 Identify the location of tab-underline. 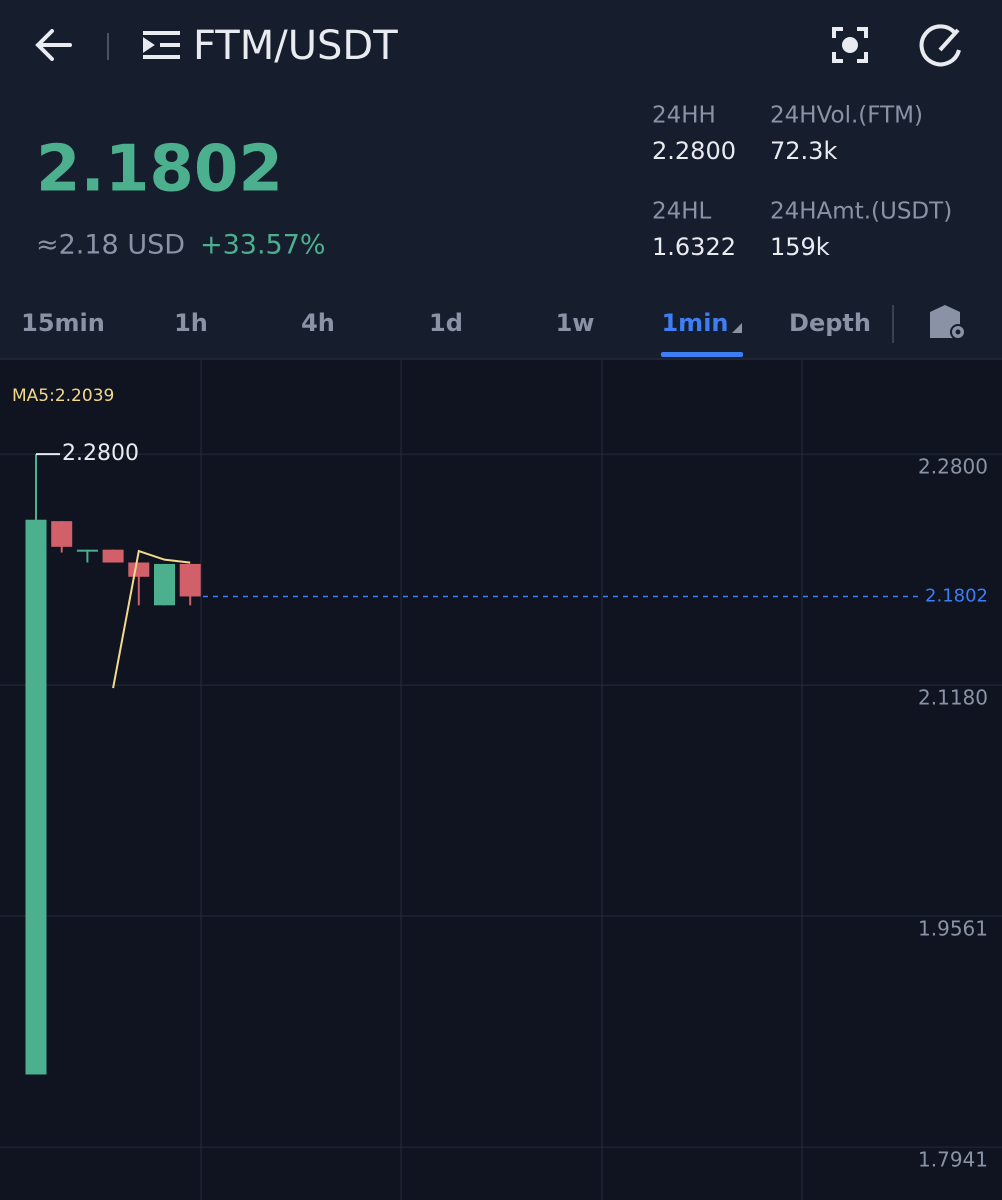
(702, 354).